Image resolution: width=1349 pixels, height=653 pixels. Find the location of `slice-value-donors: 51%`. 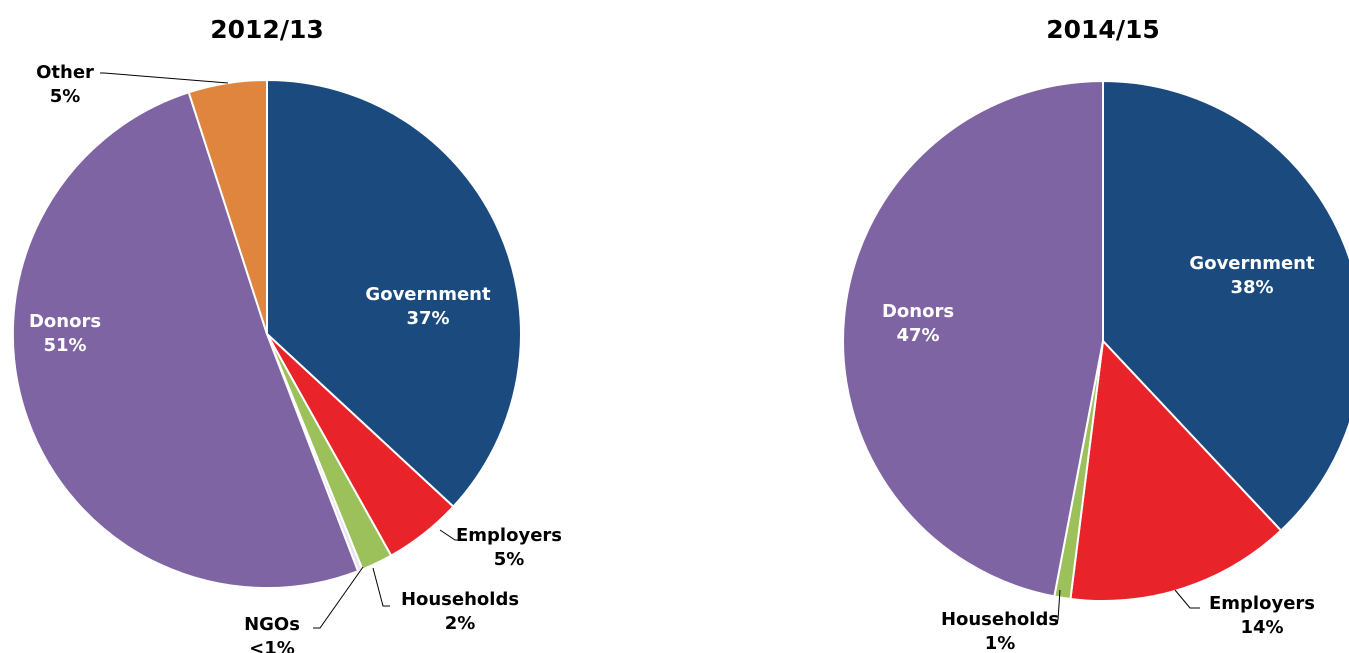

slice-value-donors: 51% is located at coordinates (64, 345).